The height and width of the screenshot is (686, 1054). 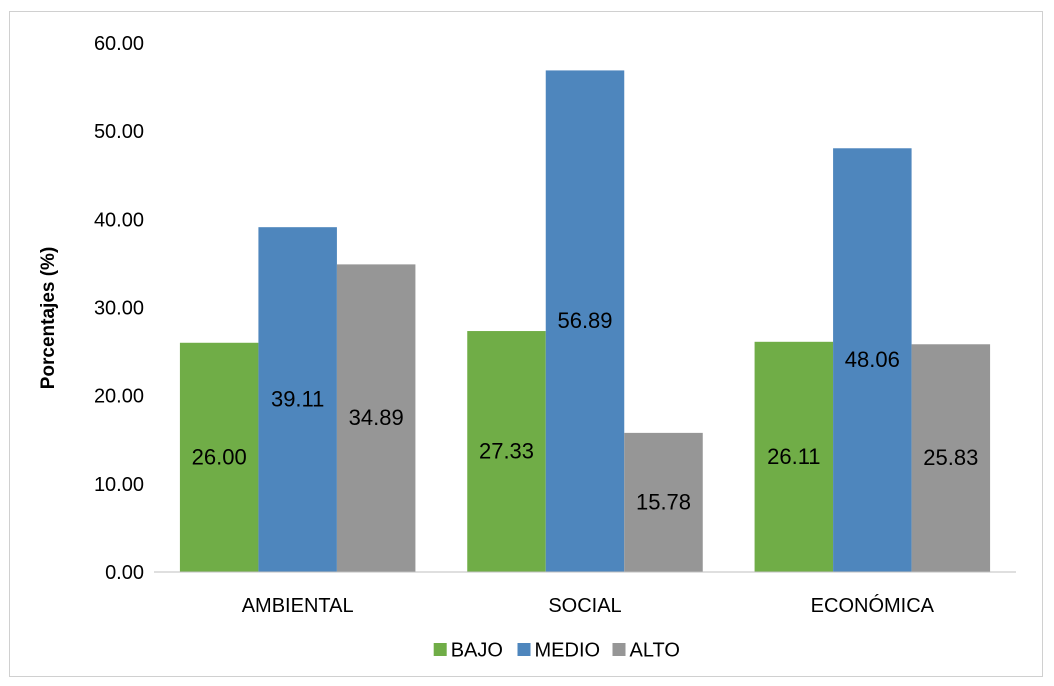 I want to click on data-label: 56.89, so click(x=584, y=320).